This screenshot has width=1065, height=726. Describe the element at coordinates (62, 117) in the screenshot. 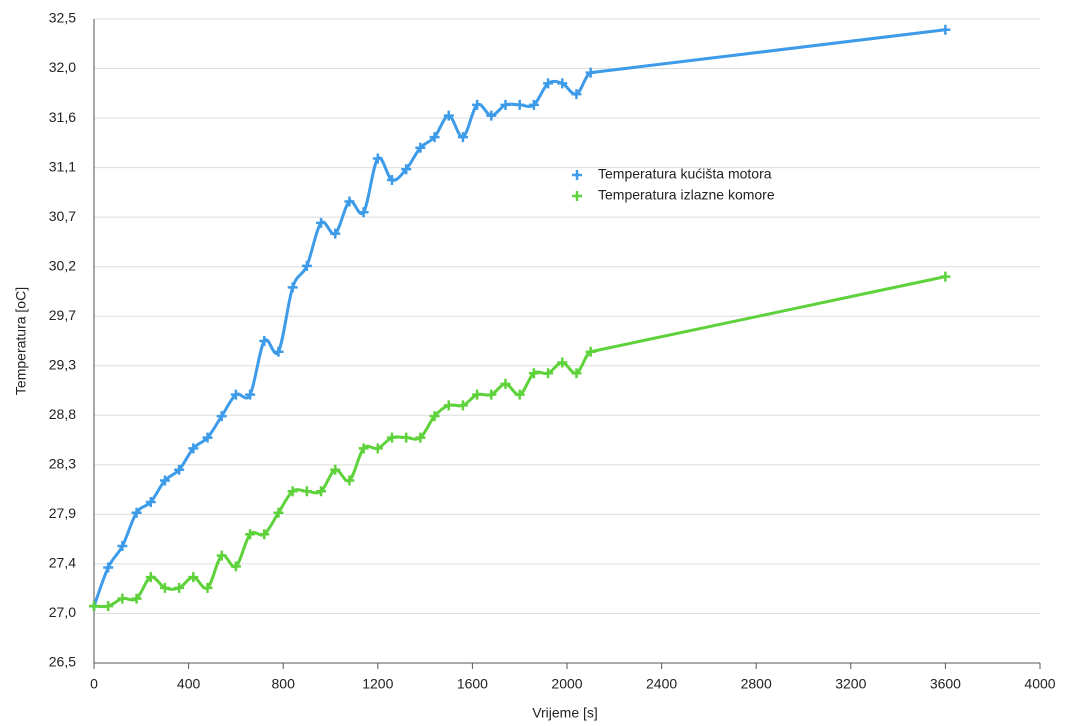

I see `y-tick-label: 31,6` at that location.